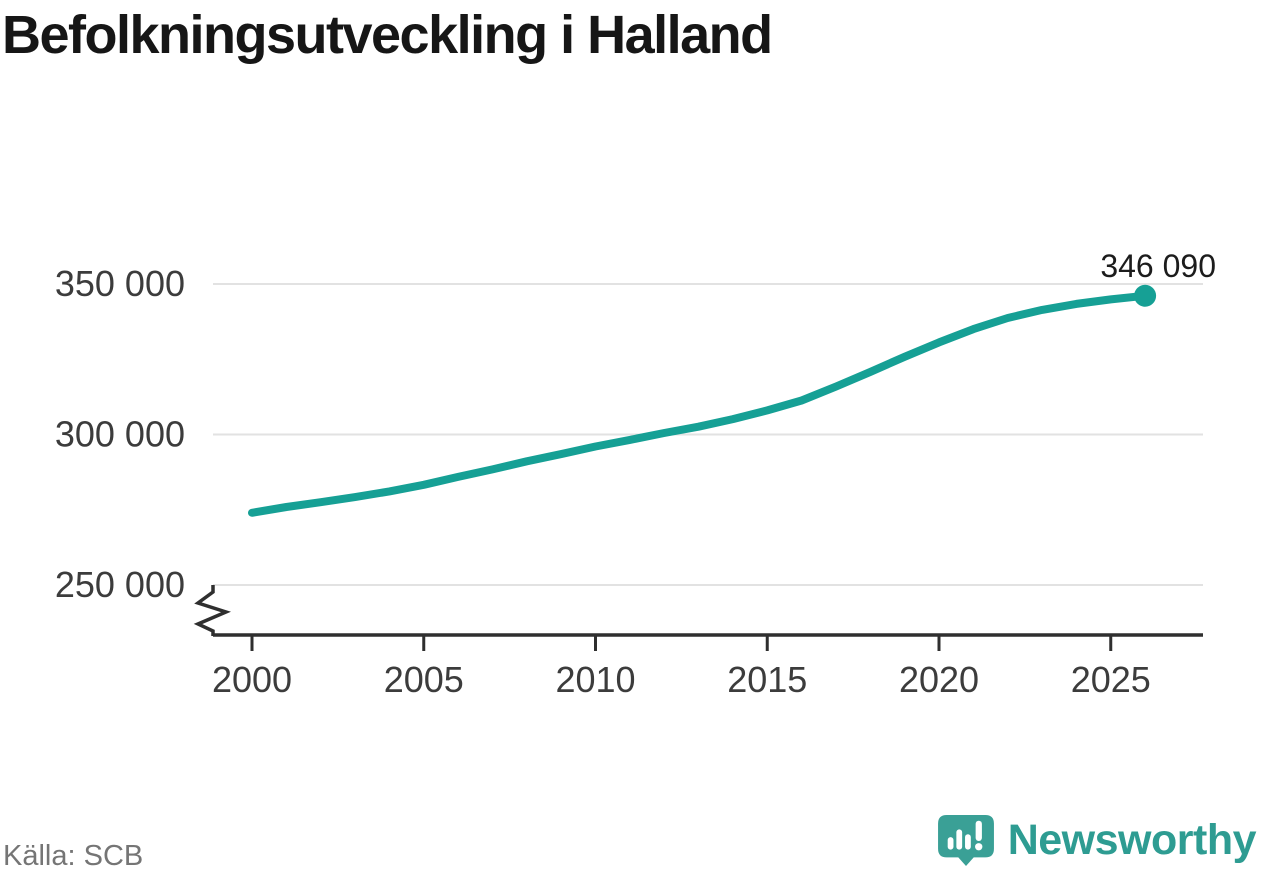 This screenshot has width=1262, height=879. I want to click on source-caption: Källa: SCB, so click(73, 856).